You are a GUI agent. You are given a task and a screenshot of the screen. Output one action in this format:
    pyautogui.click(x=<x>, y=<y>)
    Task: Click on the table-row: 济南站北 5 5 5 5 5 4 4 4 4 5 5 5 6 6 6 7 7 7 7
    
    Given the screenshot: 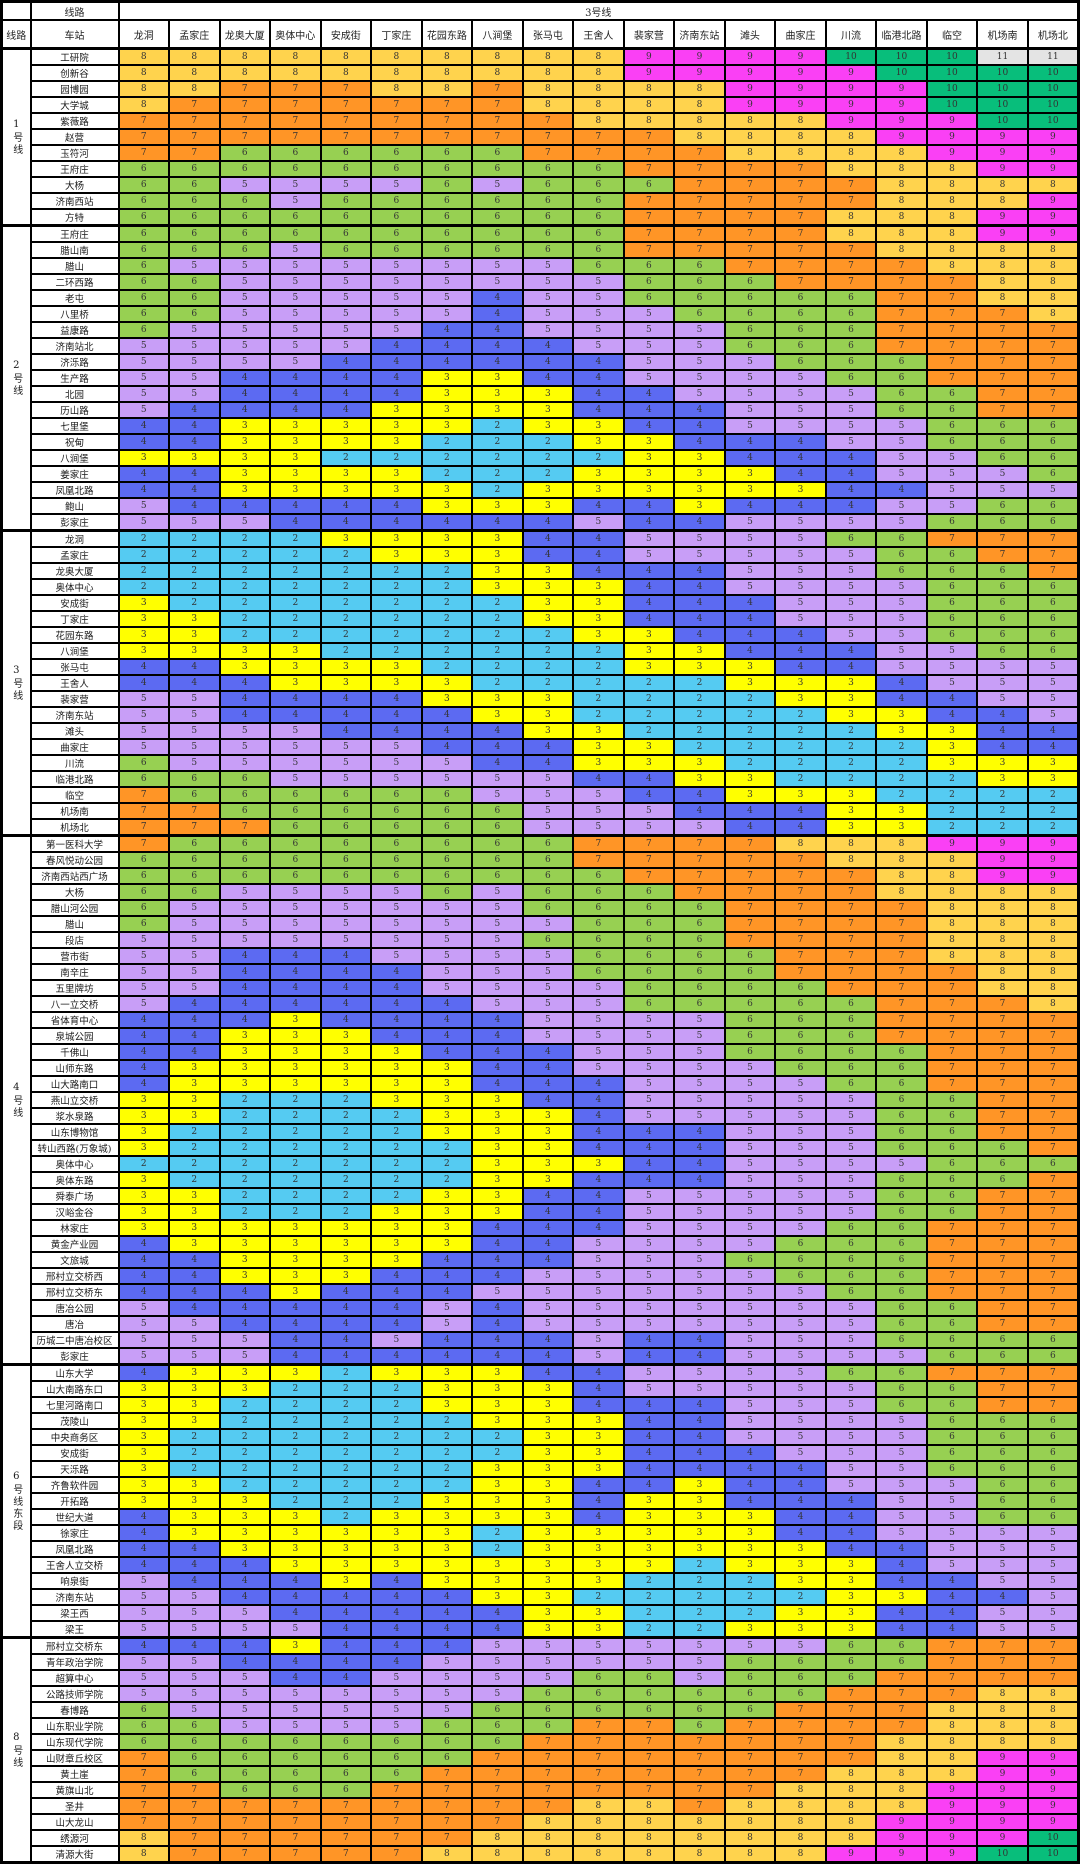 What is the action you would take?
    pyautogui.click(x=541, y=346)
    